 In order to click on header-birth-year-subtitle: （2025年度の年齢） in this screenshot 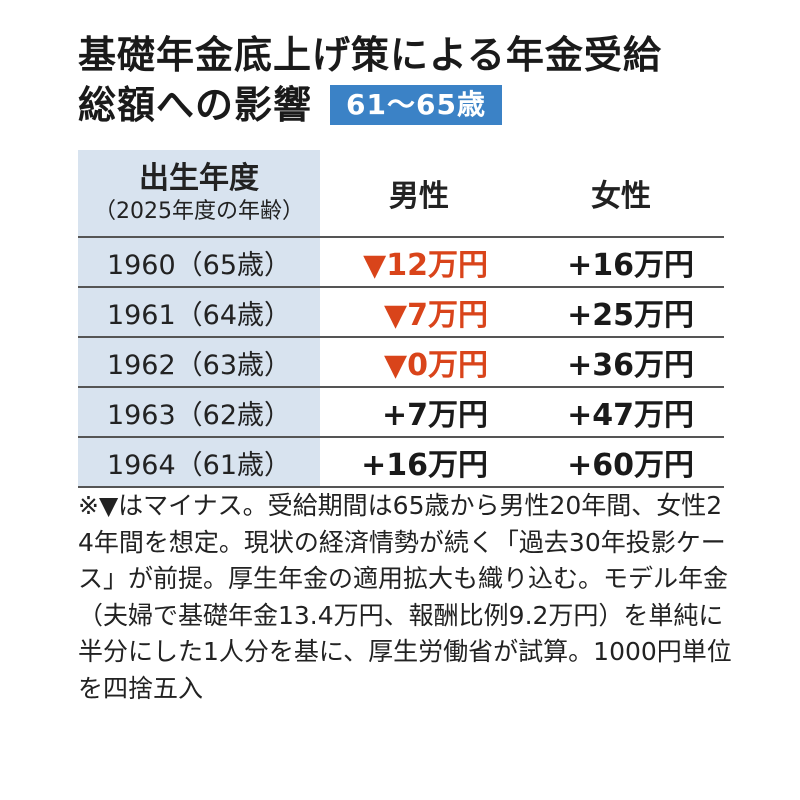, I will do `click(199, 211)`.